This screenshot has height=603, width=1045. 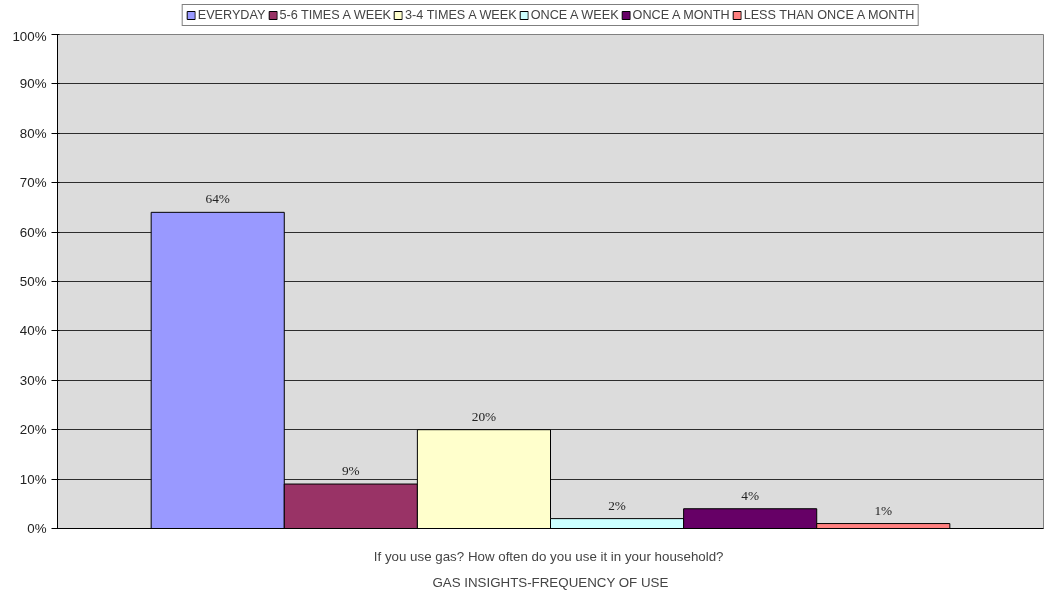 I want to click on y-tick-label: 20%, so click(x=33, y=430).